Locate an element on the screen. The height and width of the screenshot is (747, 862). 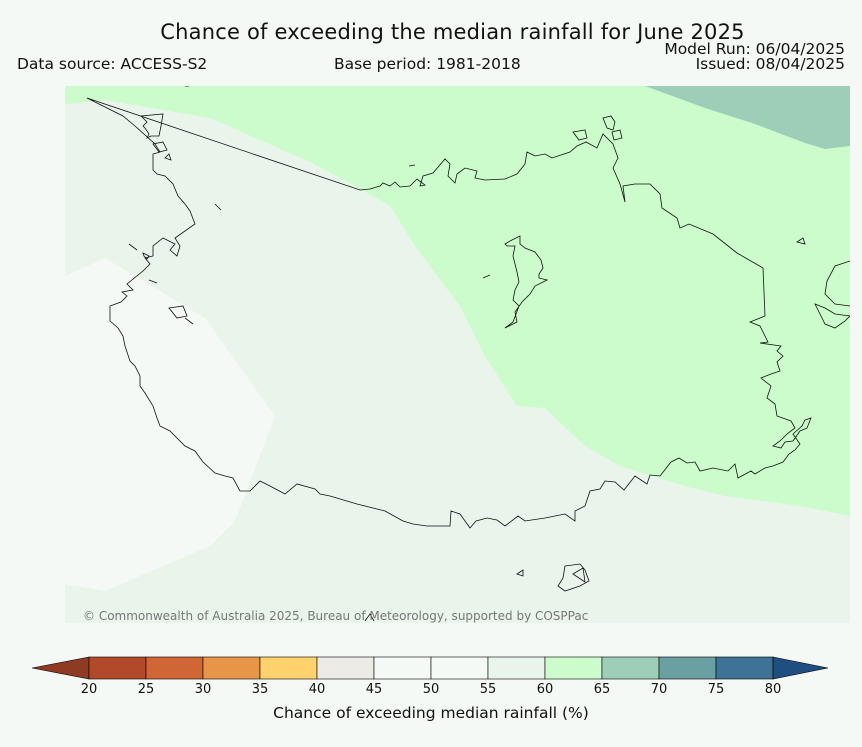
colorbar-tick-label: 50 is located at coordinates (431, 689).